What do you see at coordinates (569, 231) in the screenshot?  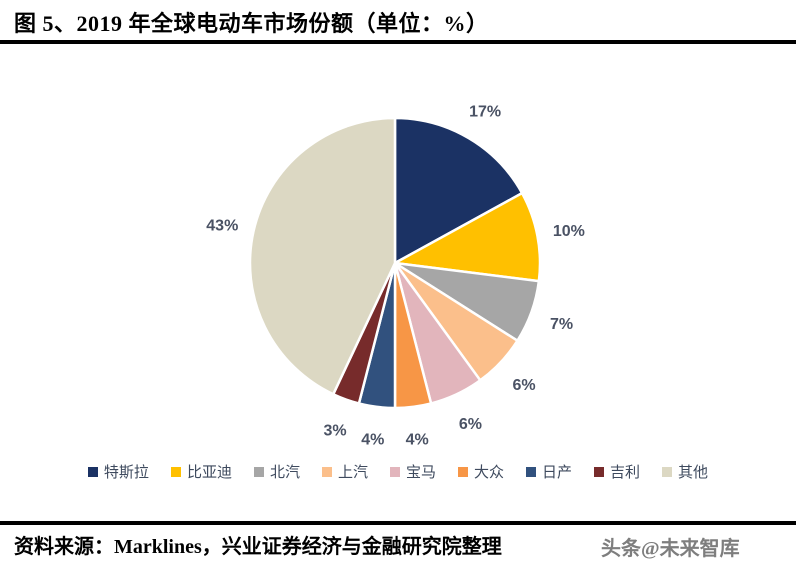 I see `pie-value-label-比亚迪: 10%` at bounding box center [569, 231].